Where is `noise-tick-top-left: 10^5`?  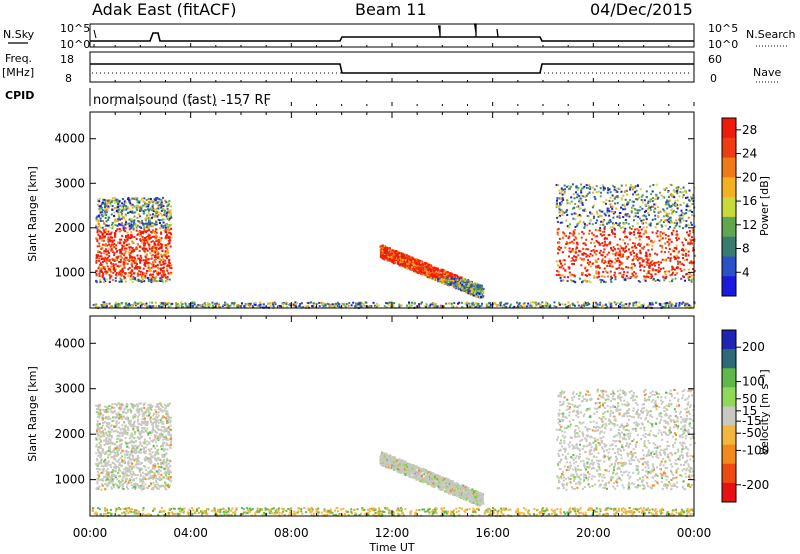
noise-tick-top-left: 10^5 is located at coordinates (75, 28).